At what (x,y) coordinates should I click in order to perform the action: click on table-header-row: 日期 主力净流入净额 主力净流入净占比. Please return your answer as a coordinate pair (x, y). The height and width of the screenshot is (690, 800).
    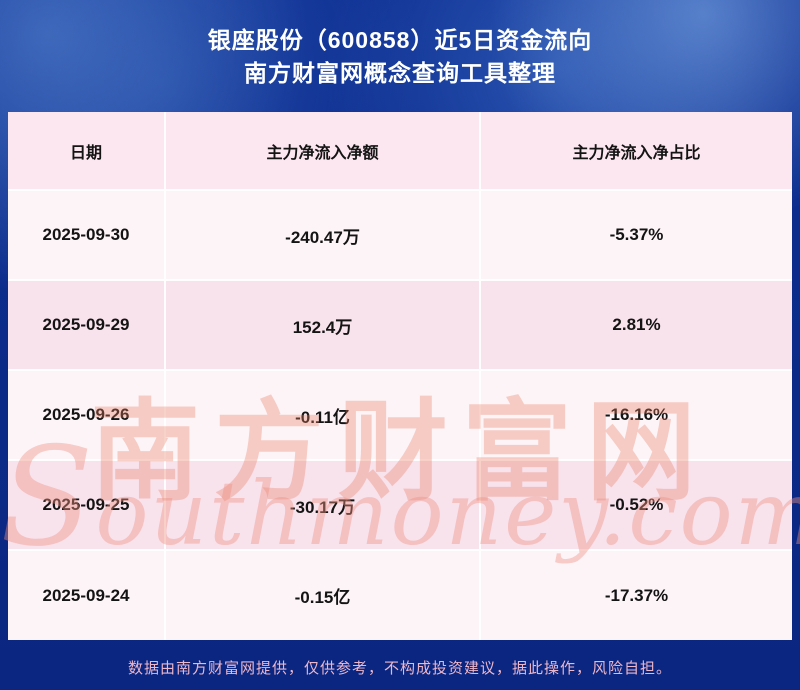
    Looking at the image, I should click on (400, 151).